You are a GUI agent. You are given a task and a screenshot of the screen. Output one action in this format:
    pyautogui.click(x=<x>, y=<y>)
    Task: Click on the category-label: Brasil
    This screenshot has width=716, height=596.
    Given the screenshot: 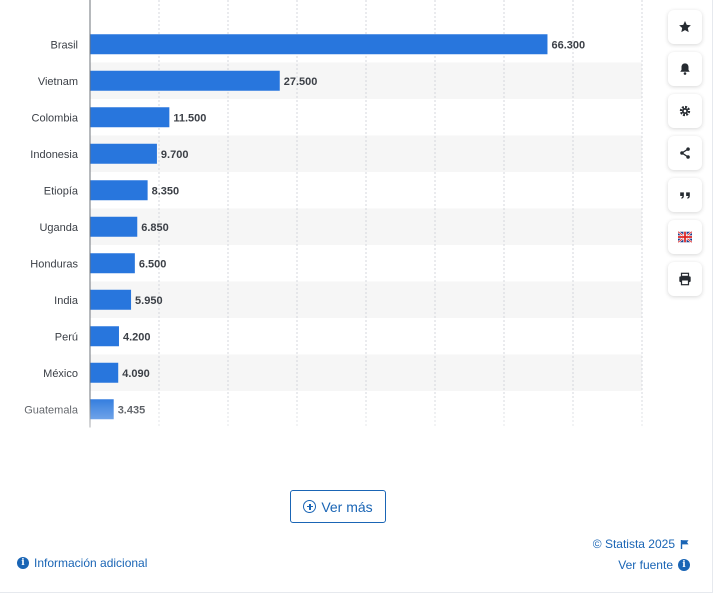 What is the action you would take?
    pyautogui.click(x=64, y=45)
    